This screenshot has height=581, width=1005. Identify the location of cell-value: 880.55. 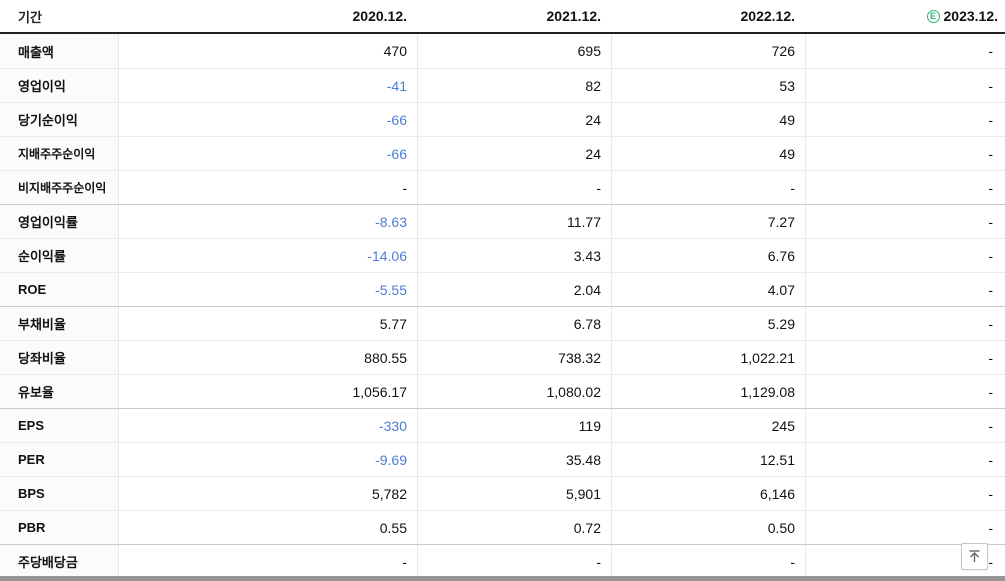
(267, 357).